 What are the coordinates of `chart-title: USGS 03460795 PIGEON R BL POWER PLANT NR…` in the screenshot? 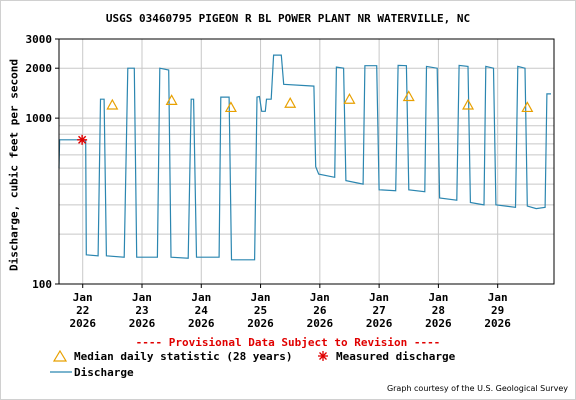 It's located at (288, 18).